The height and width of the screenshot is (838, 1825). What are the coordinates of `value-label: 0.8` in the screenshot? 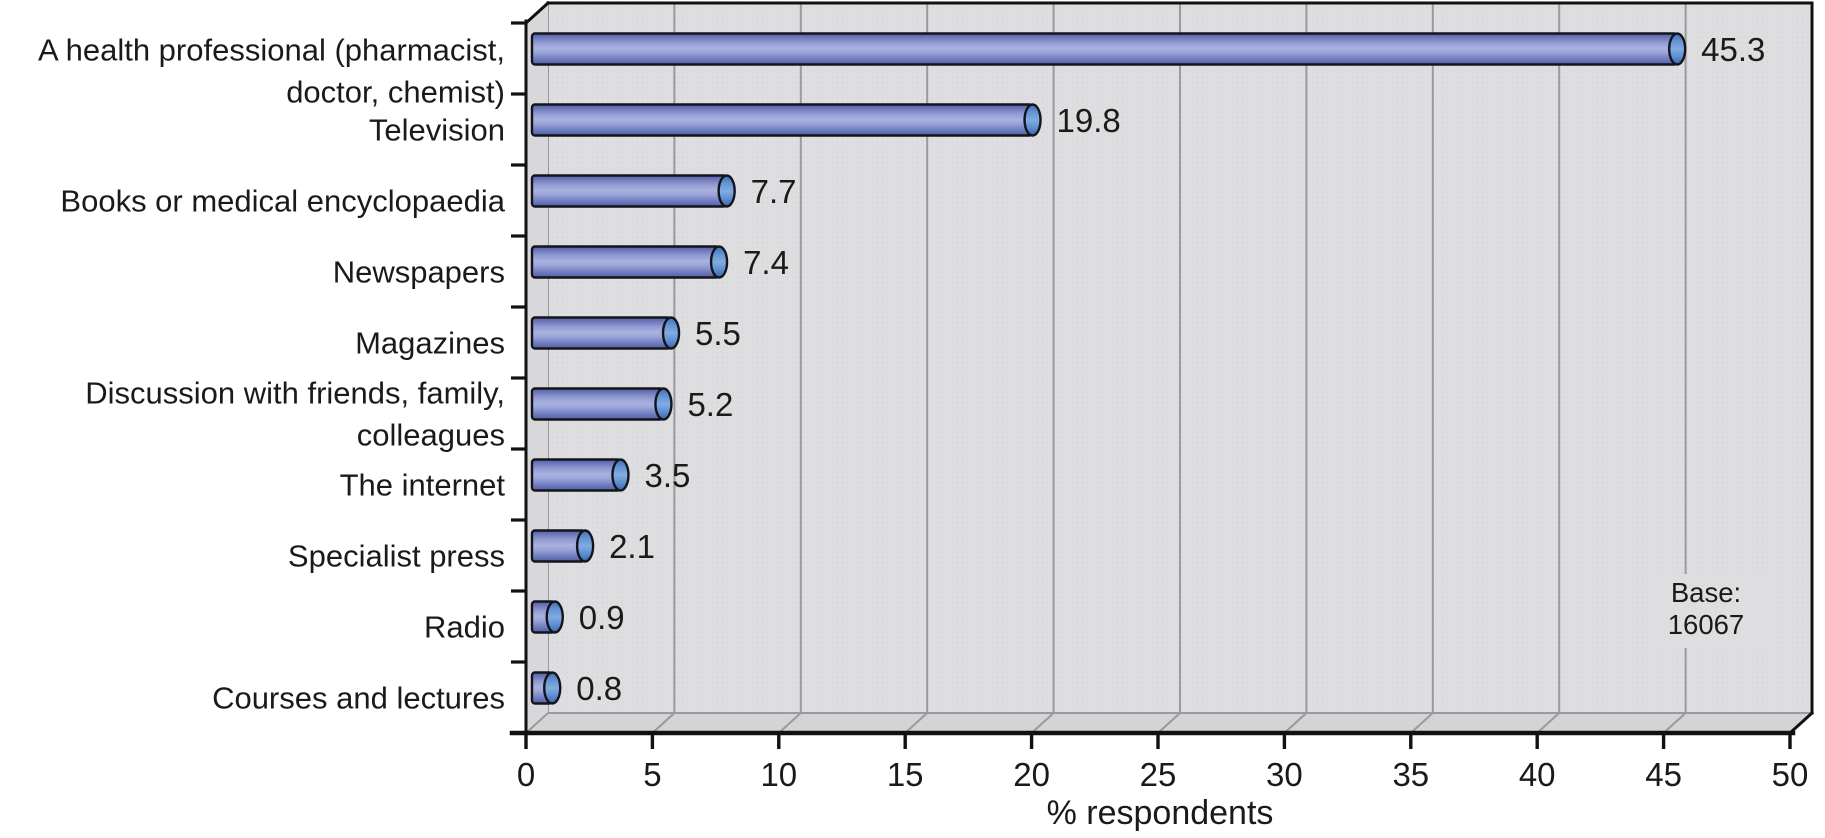 It's located at (599, 688).